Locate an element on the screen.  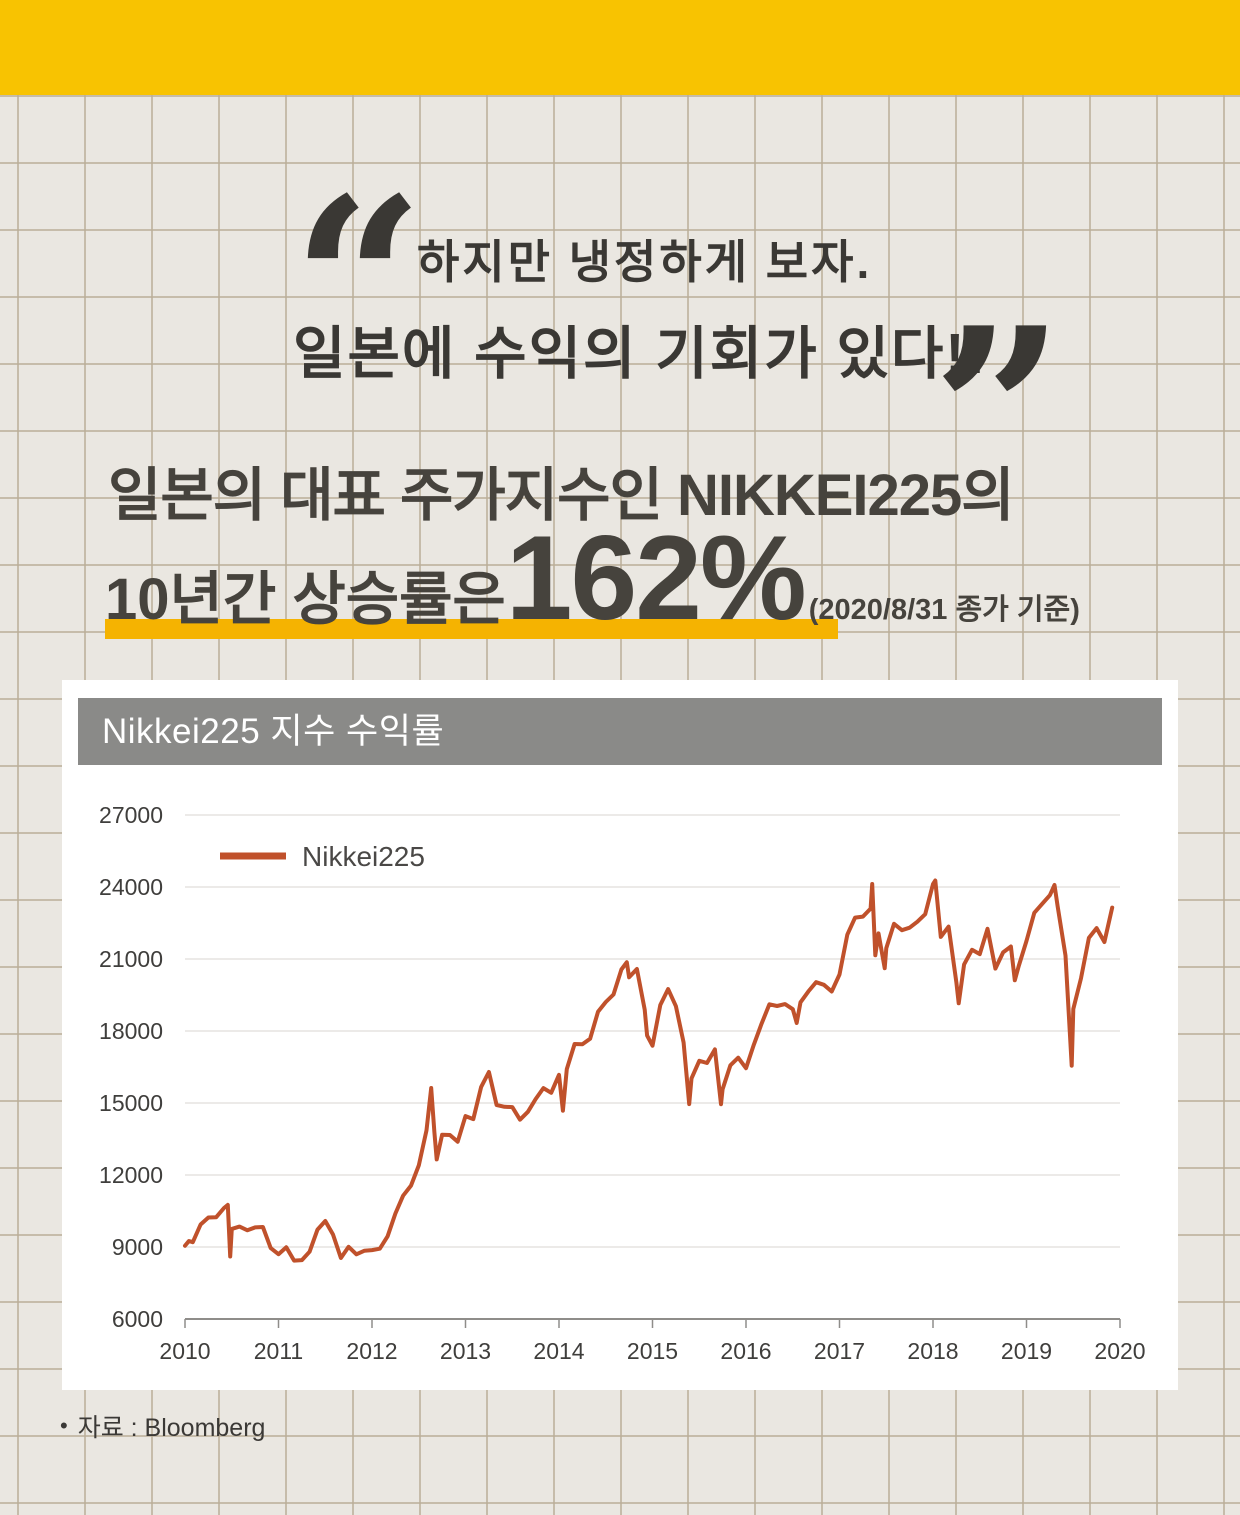
headline-note: (2020/8/31 종가 기준) is located at coordinates (944, 610).